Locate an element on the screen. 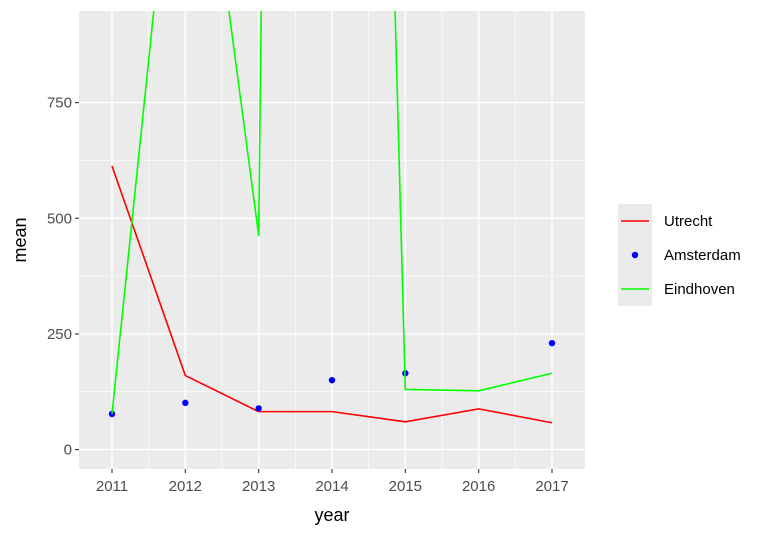 Image resolution: width=775 pixels, height=534 pixels. y-tick-label: 0 is located at coordinates (68, 450).